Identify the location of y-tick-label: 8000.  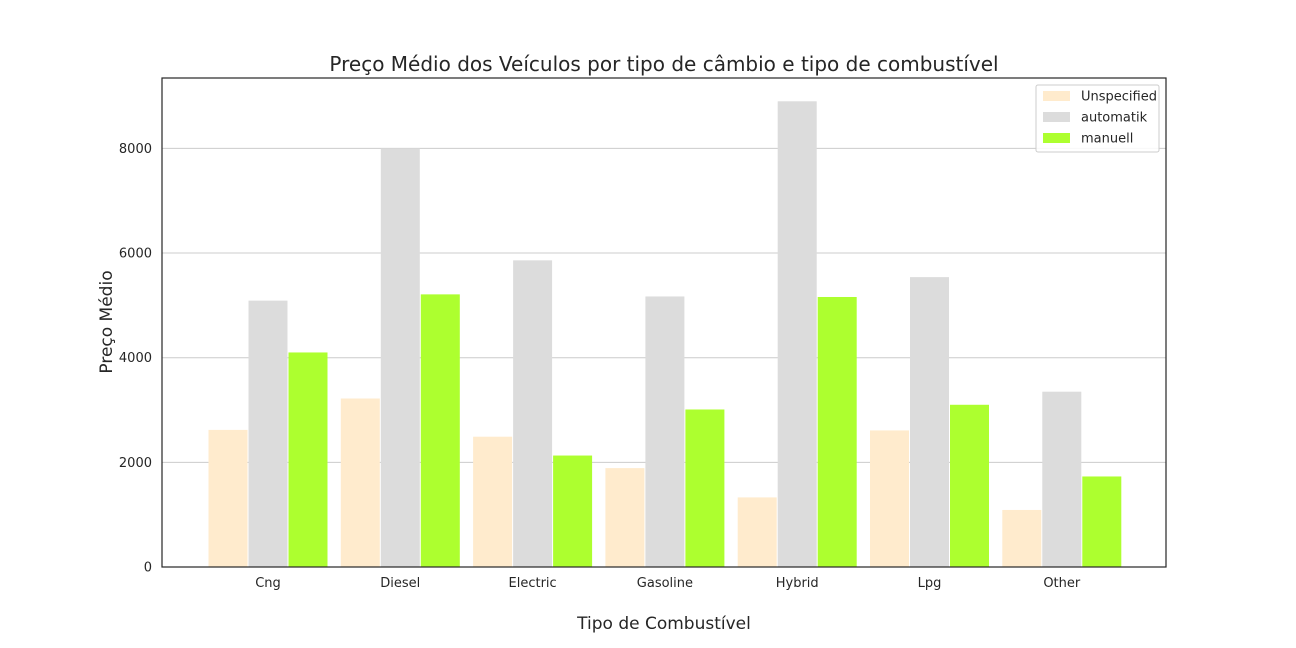
(135, 149).